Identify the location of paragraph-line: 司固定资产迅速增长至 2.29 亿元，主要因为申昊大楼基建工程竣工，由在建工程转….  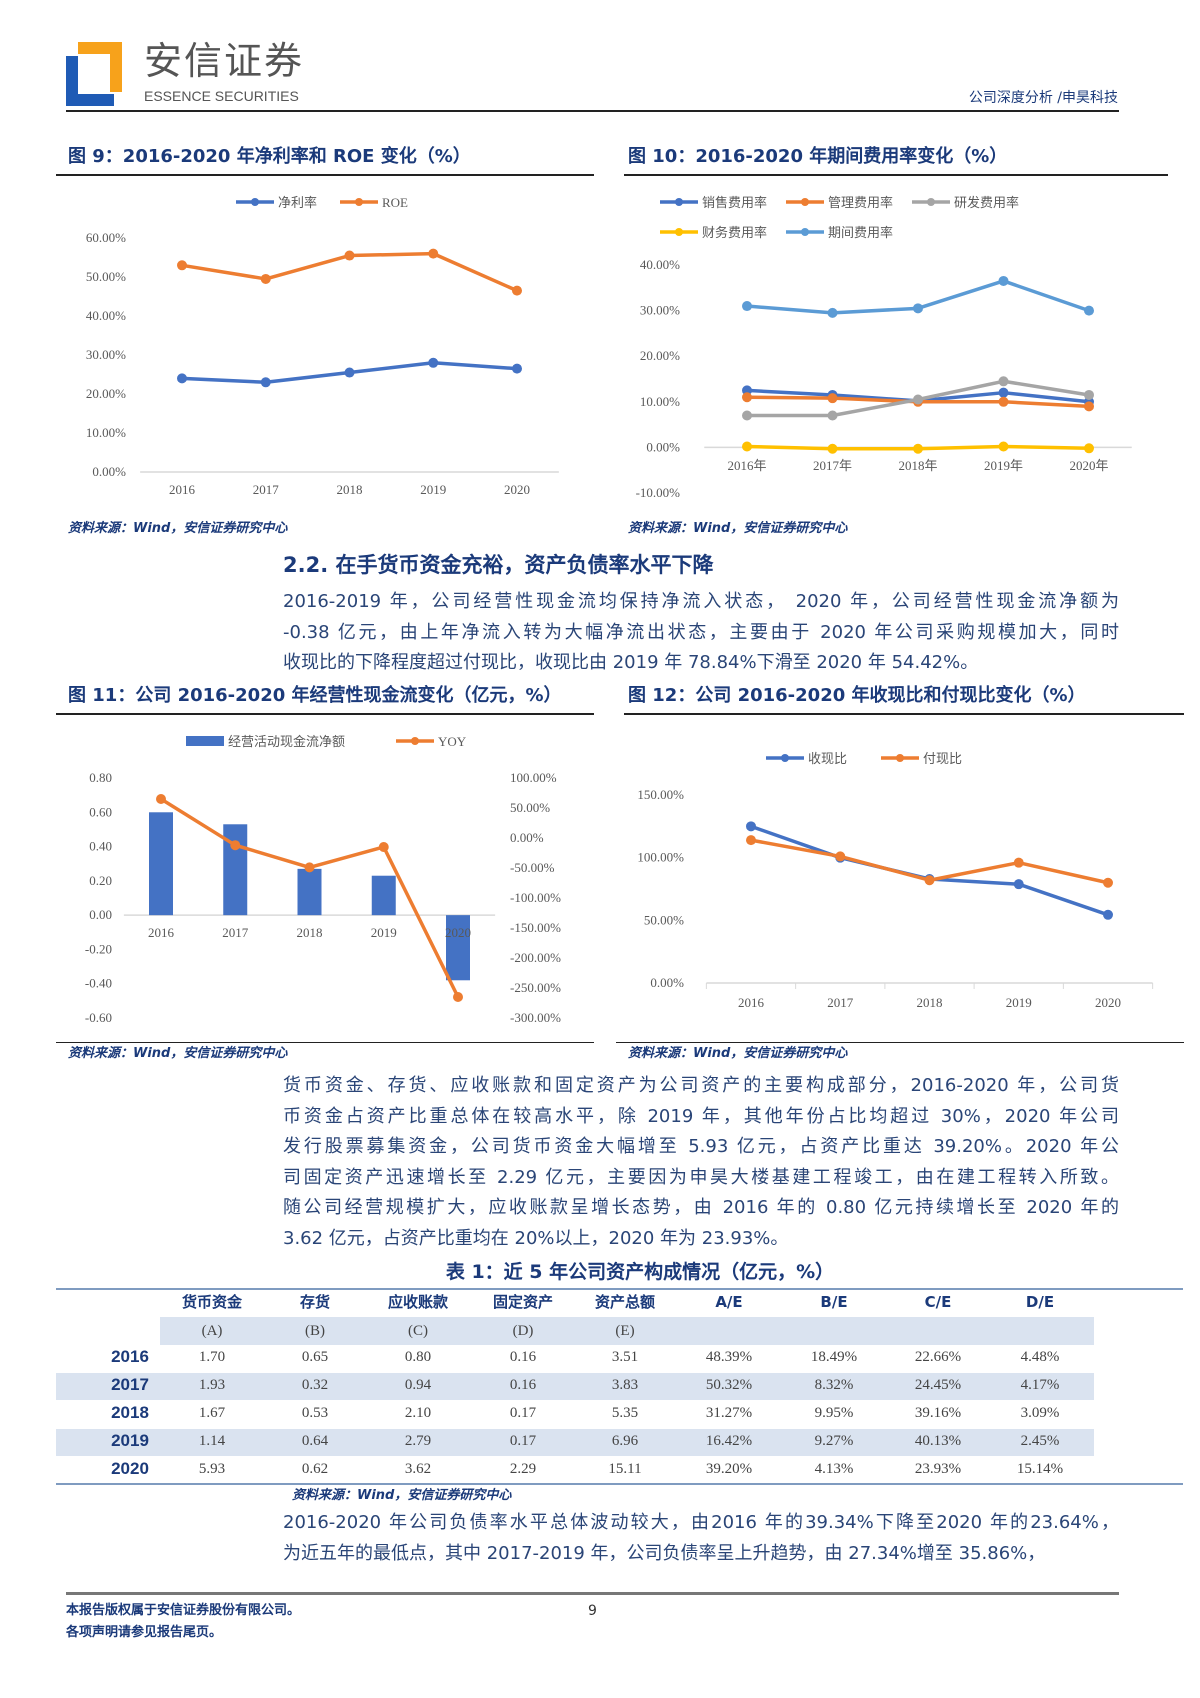
(701, 1177).